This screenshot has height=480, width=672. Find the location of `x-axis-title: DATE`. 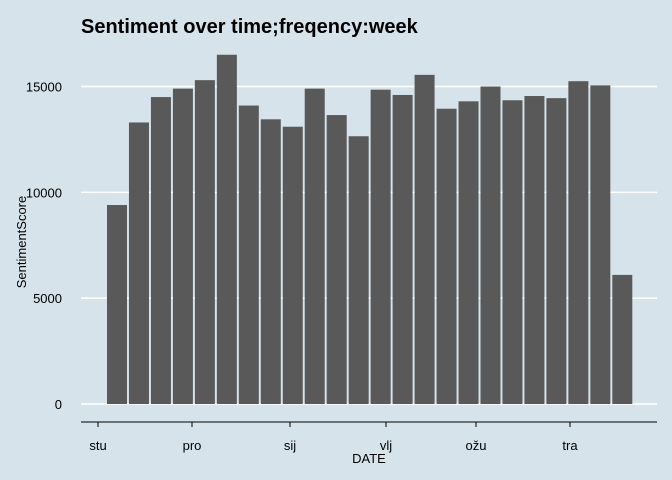

x-axis-title: DATE is located at coordinates (369, 458).